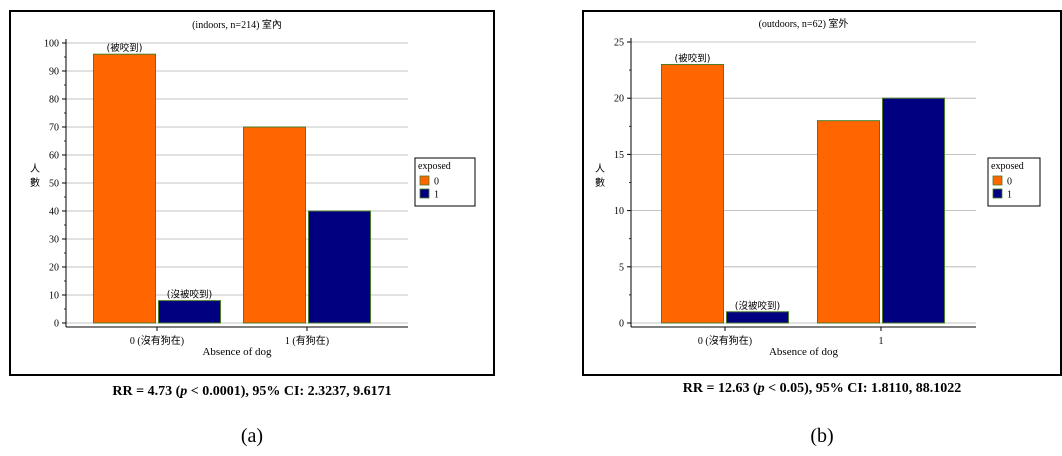  What do you see at coordinates (189, 295) in the screenshot?
I see `chart-a-annotation: (沒被咬到)` at bounding box center [189, 295].